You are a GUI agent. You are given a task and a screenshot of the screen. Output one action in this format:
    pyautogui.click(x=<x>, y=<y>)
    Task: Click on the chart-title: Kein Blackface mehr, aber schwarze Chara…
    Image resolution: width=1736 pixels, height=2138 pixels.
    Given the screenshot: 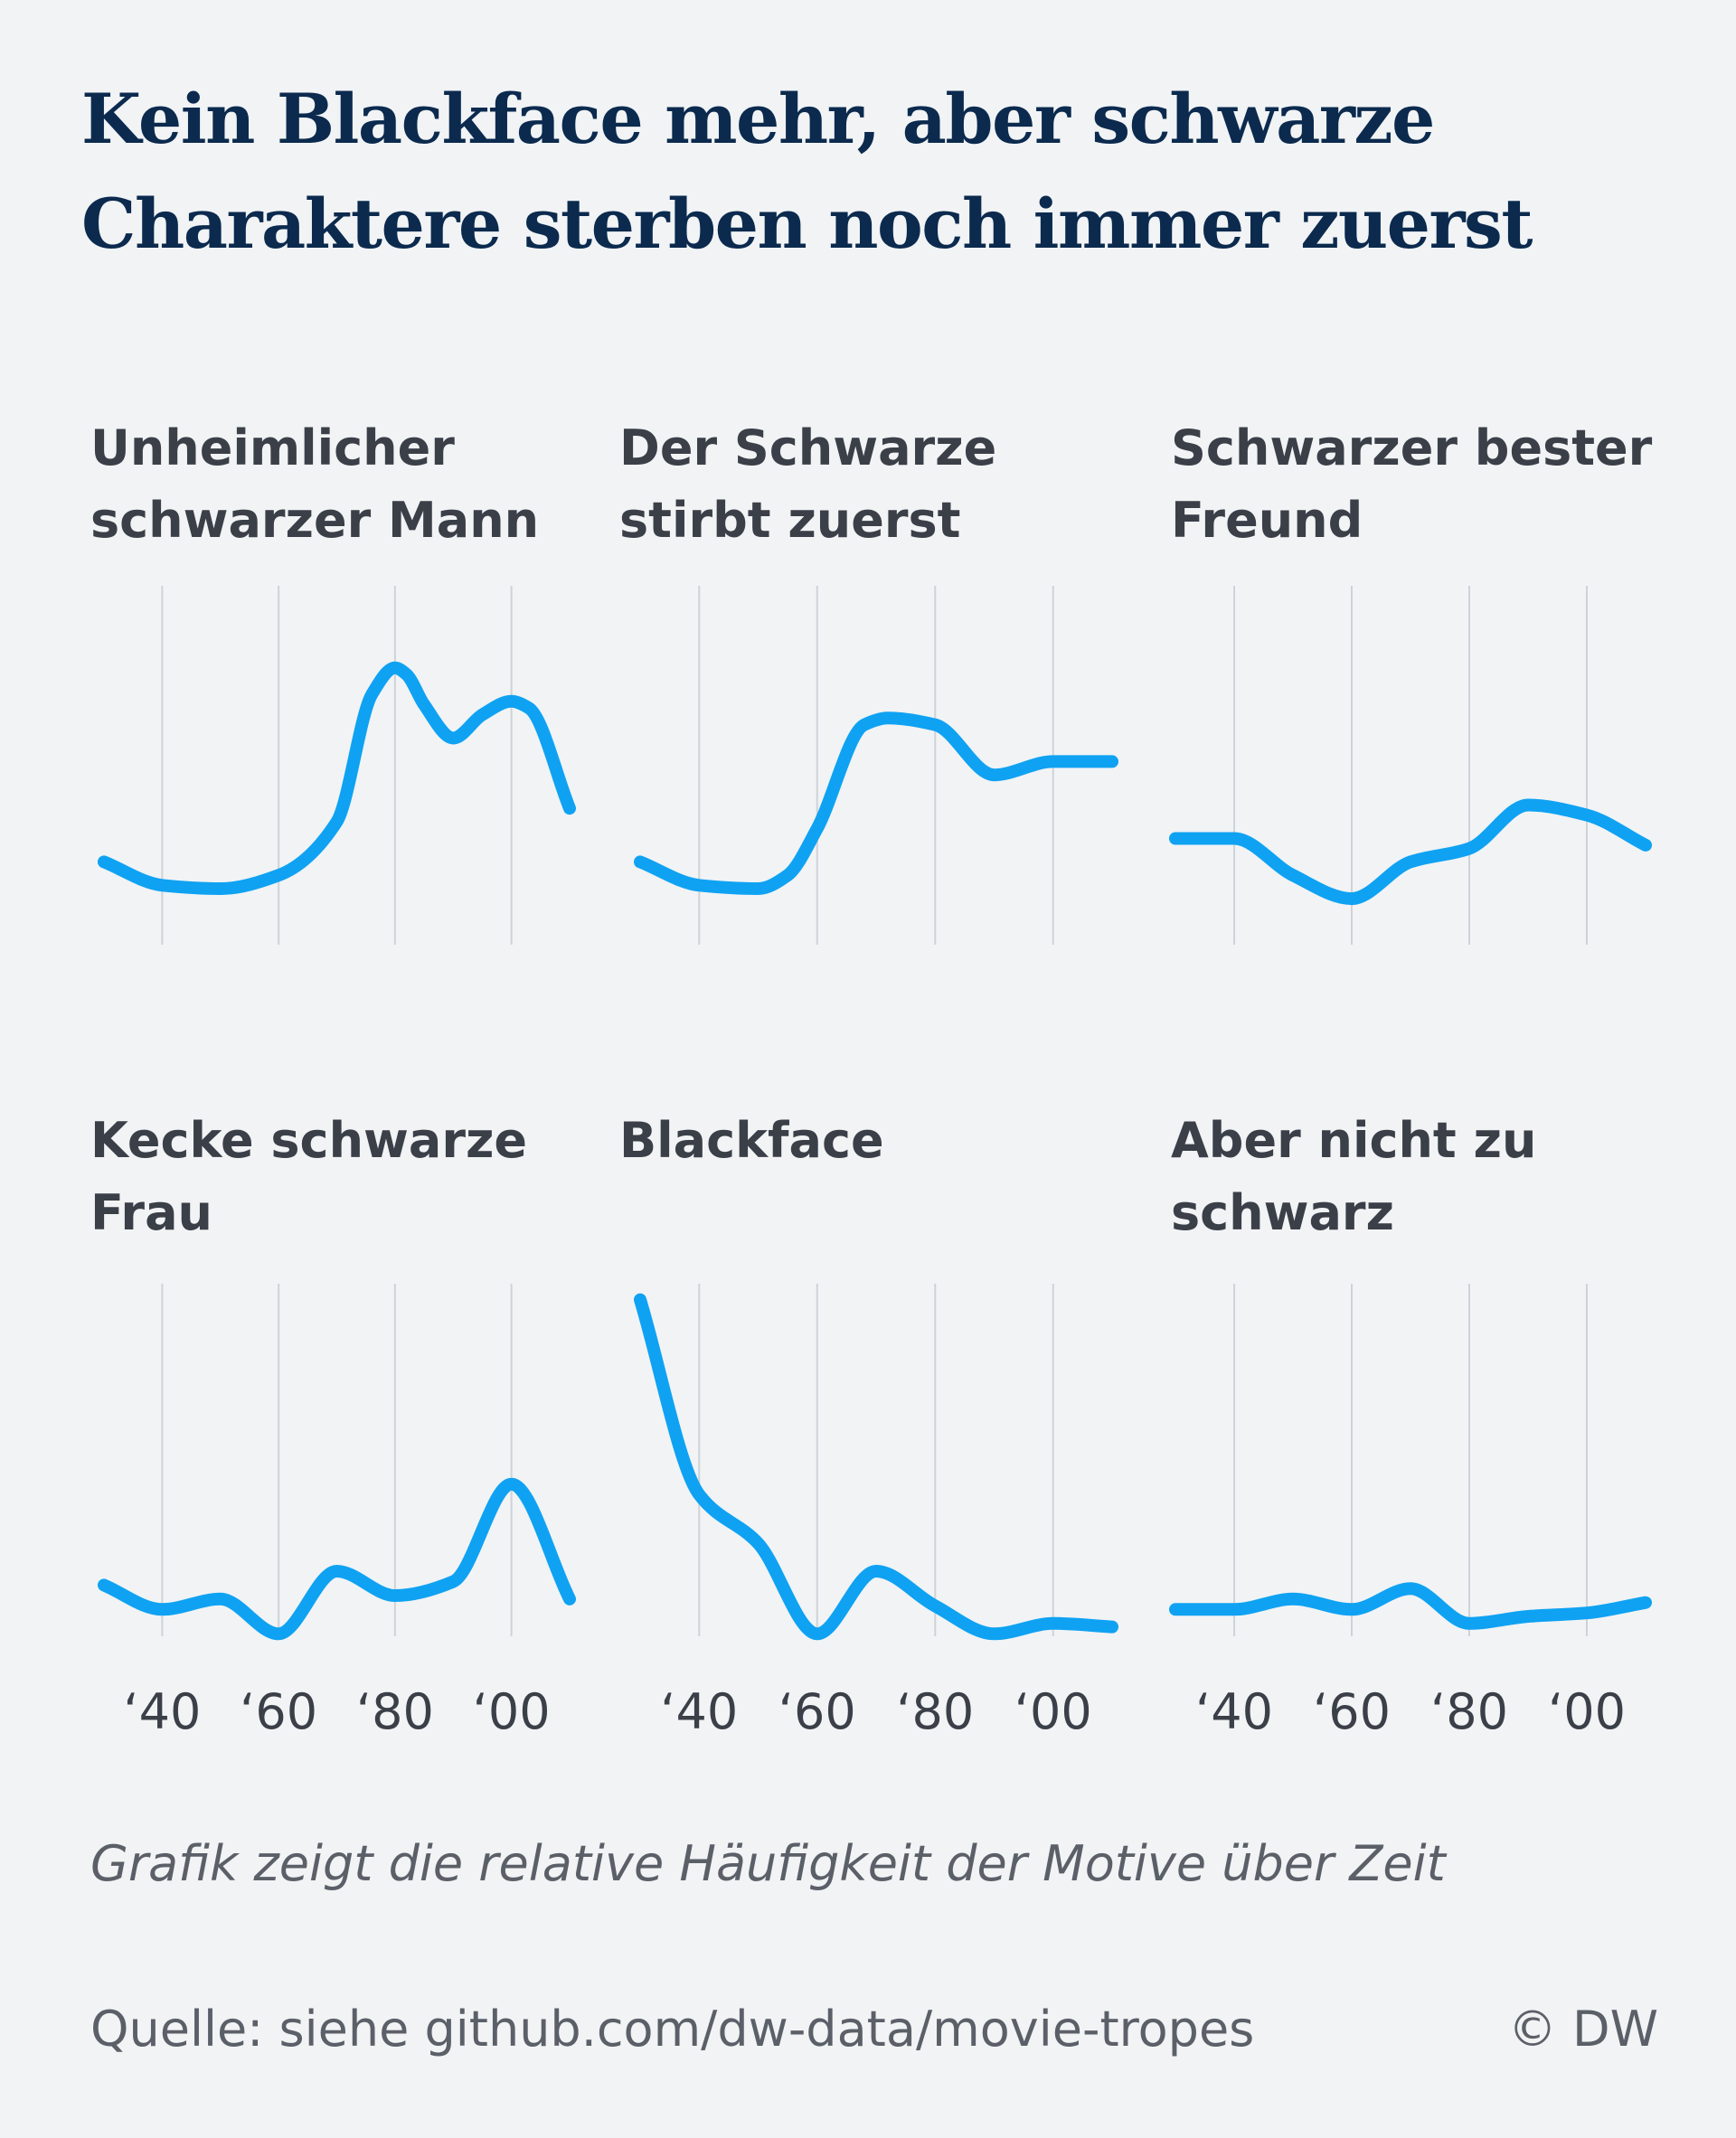 What is the action you would take?
    pyautogui.click(x=877, y=172)
    